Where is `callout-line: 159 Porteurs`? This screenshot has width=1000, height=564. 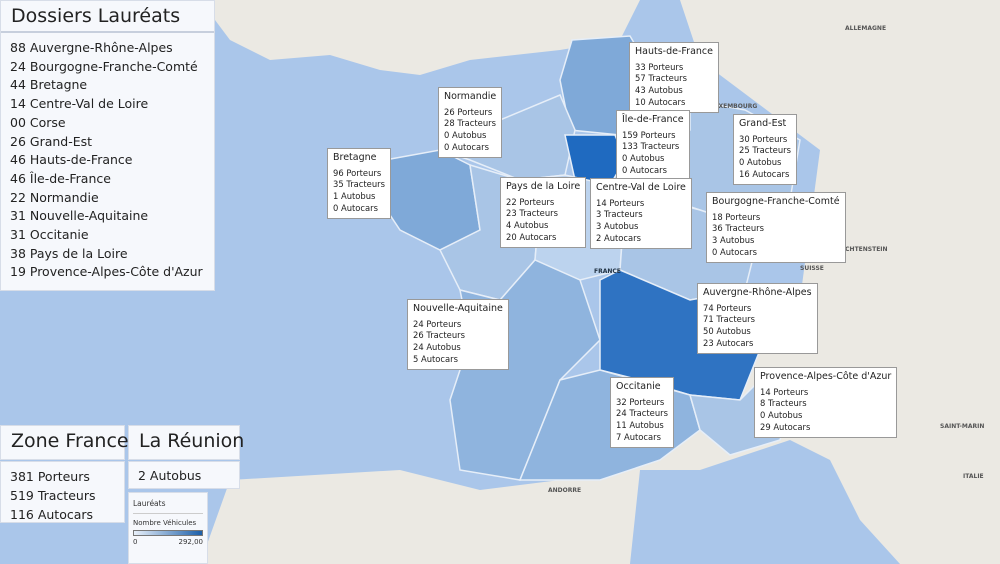
callout-line: 159 Porteurs is located at coordinates (649, 134).